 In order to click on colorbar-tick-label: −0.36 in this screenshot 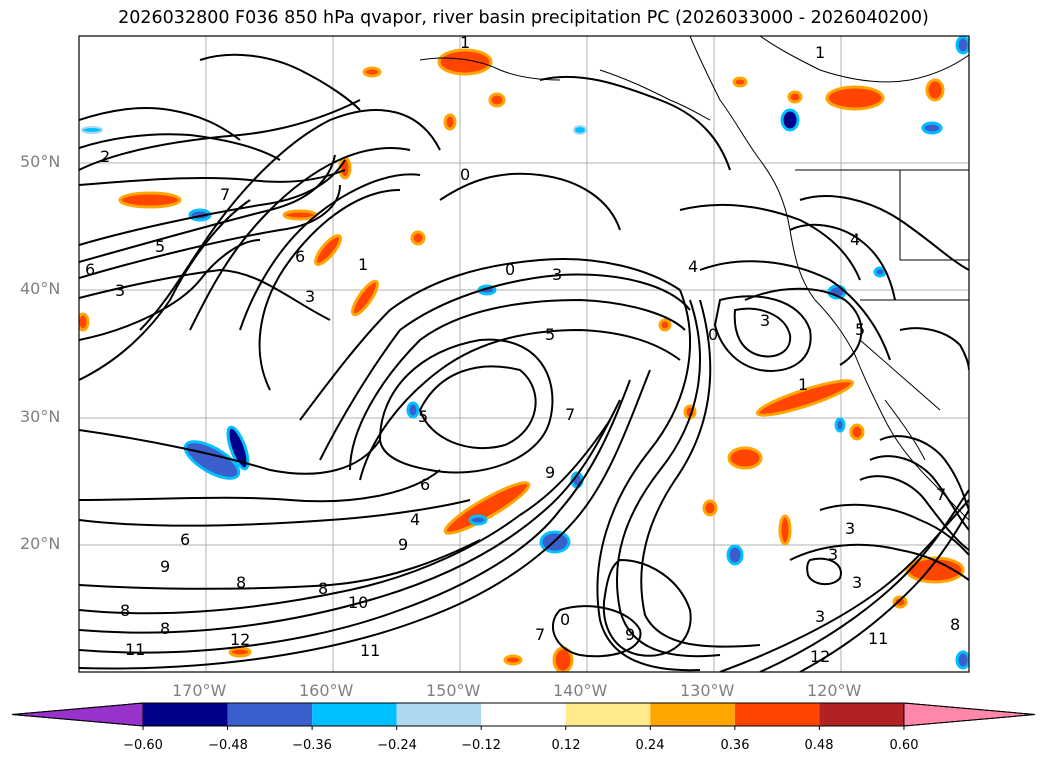, I will do `click(312, 745)`.